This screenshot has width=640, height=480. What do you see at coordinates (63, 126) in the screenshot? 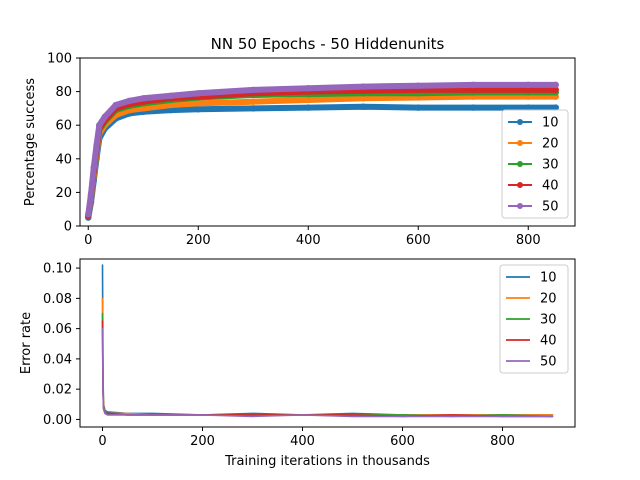
I see `y-tick-label: 60` at bounding box center [63, 126].